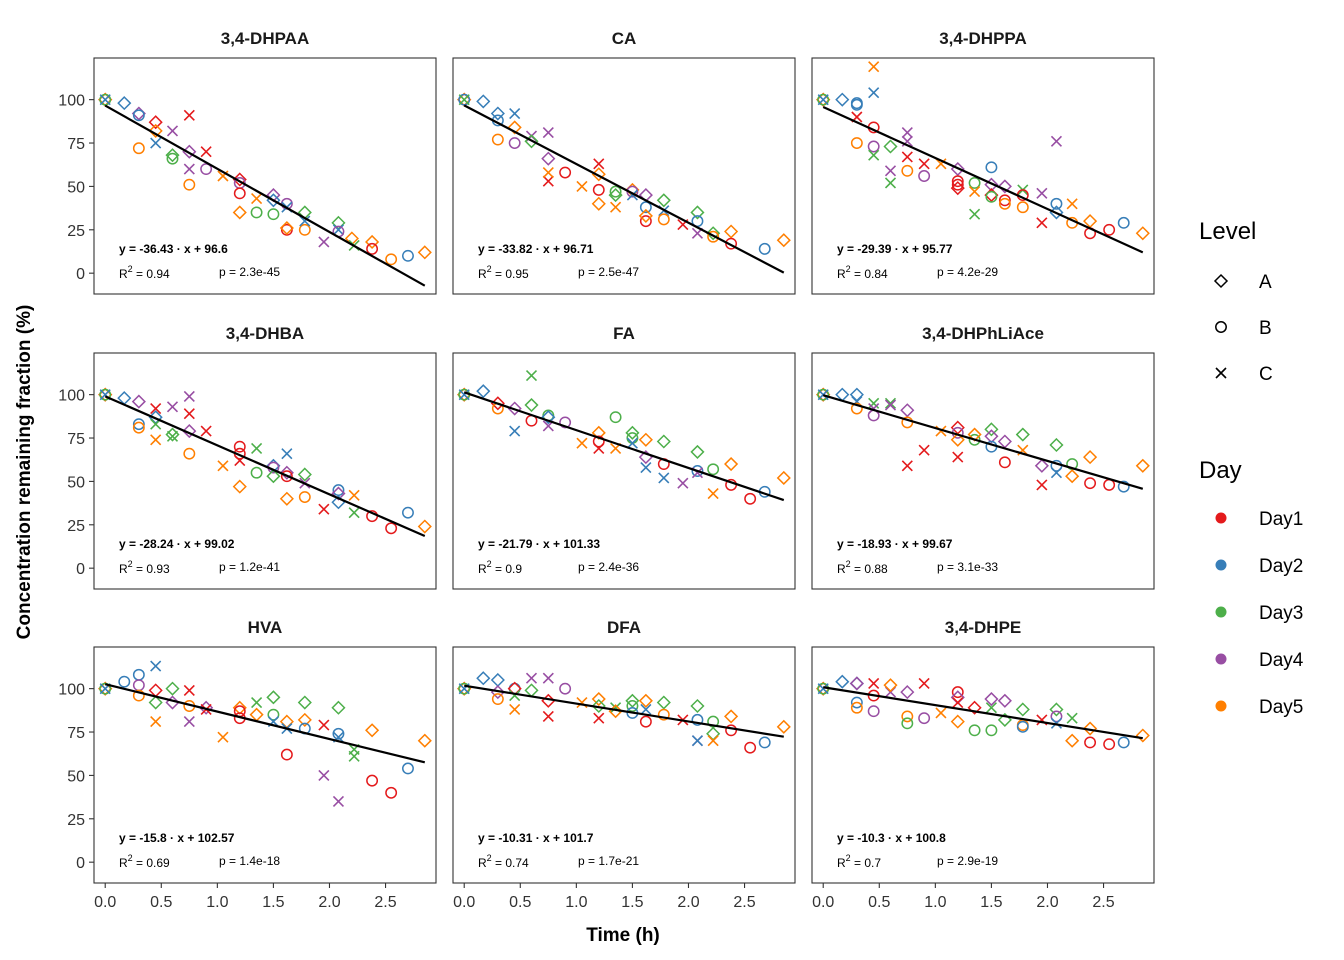 This screenshot has height=960, width=1344. Describe the element at coordinates (967, 272) in the screenshot. I see `p-value: p = 4.2e-29` at that location.